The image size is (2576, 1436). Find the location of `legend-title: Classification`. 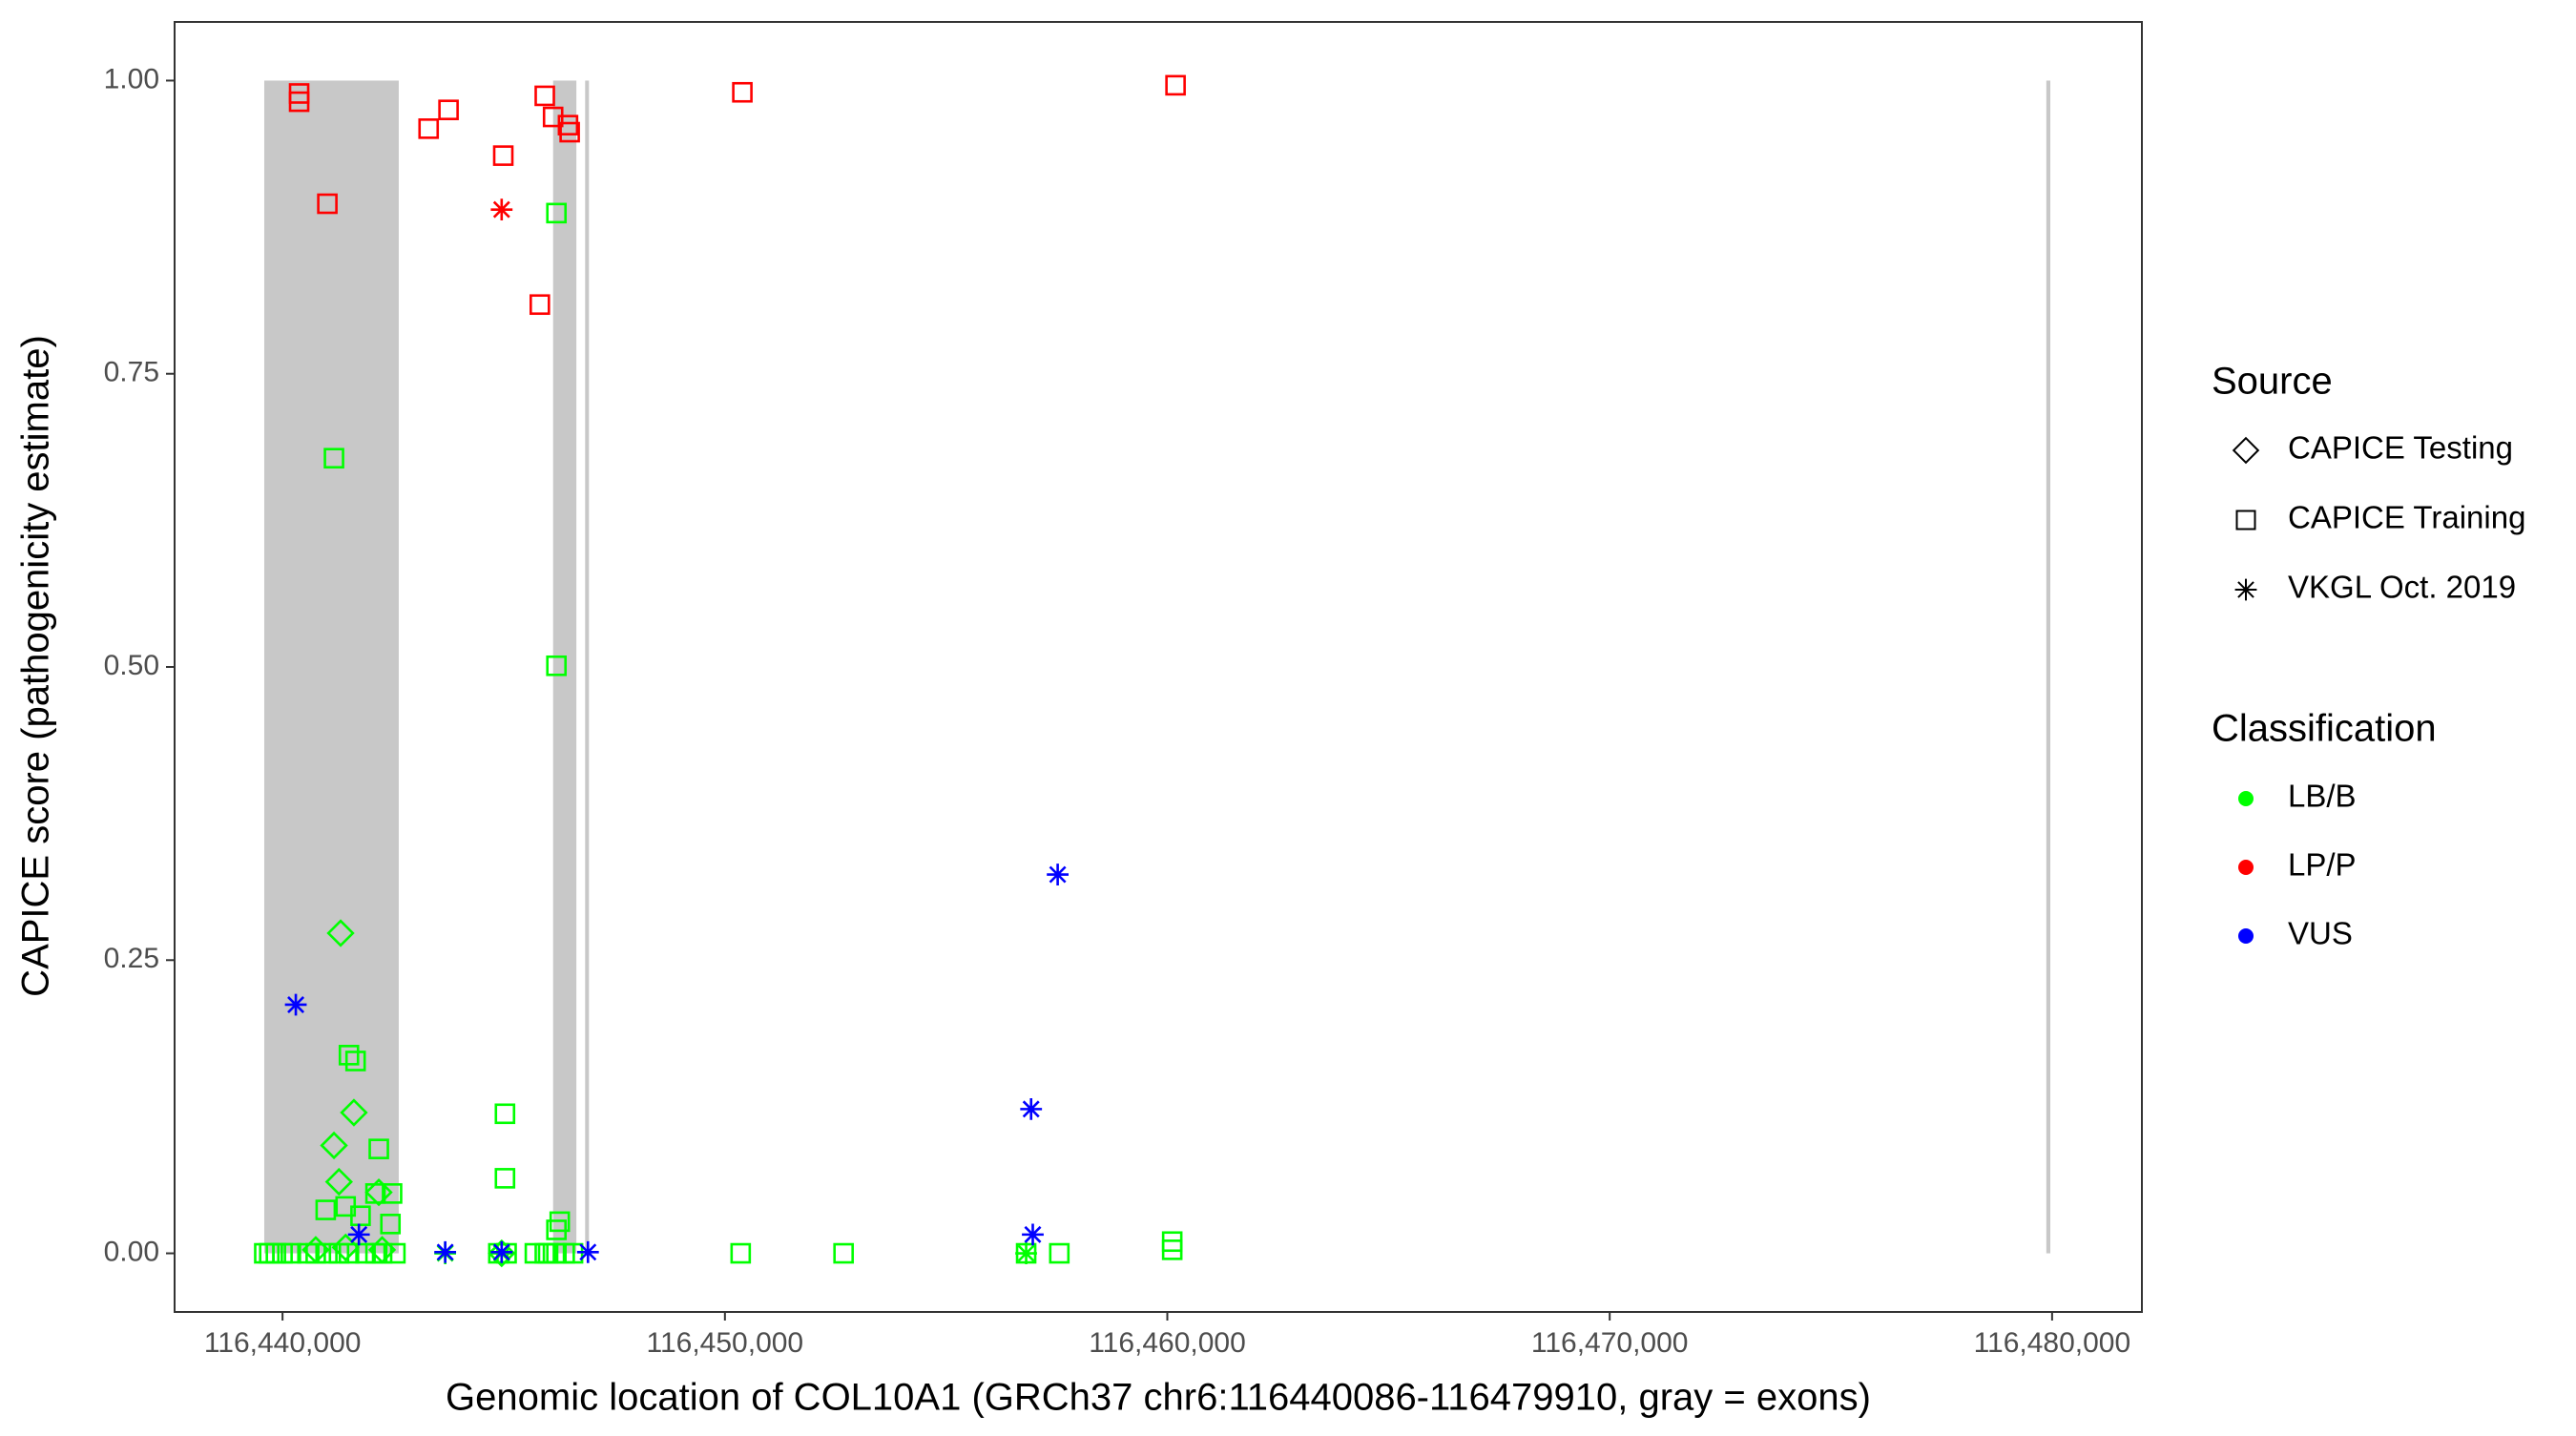

legend-title: Classification is located at coordinates (2324, 729).